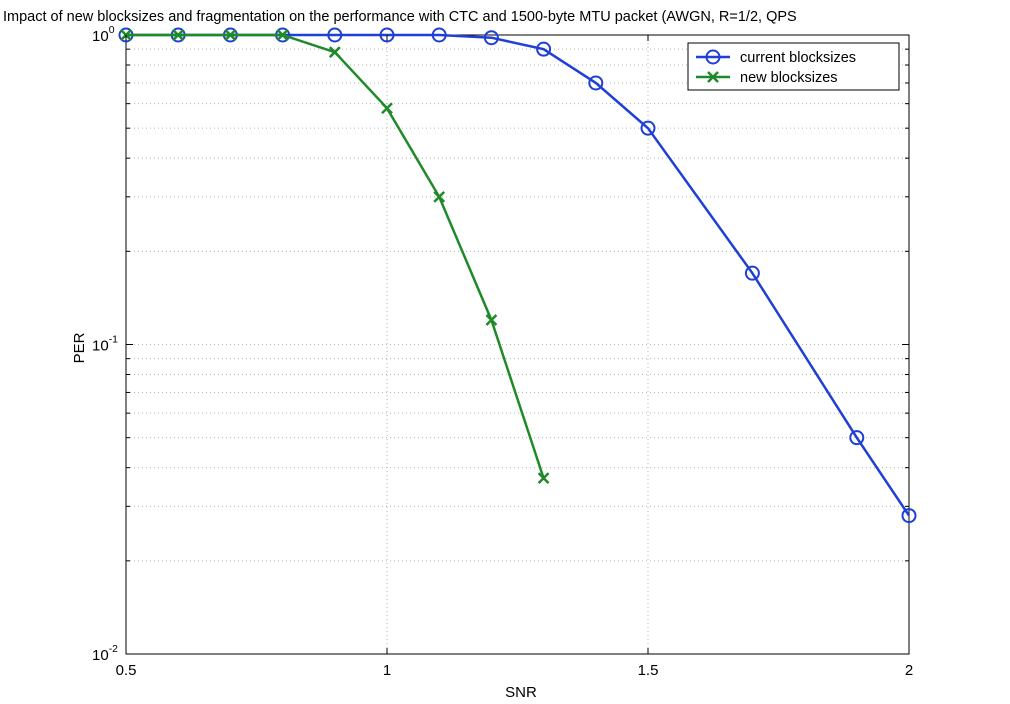 The width and height of the screenshot is (1010, 704). Describe the element at coordinates (112, 30) in the screenshot. I see `y-tick-exponent: 0` at that location.